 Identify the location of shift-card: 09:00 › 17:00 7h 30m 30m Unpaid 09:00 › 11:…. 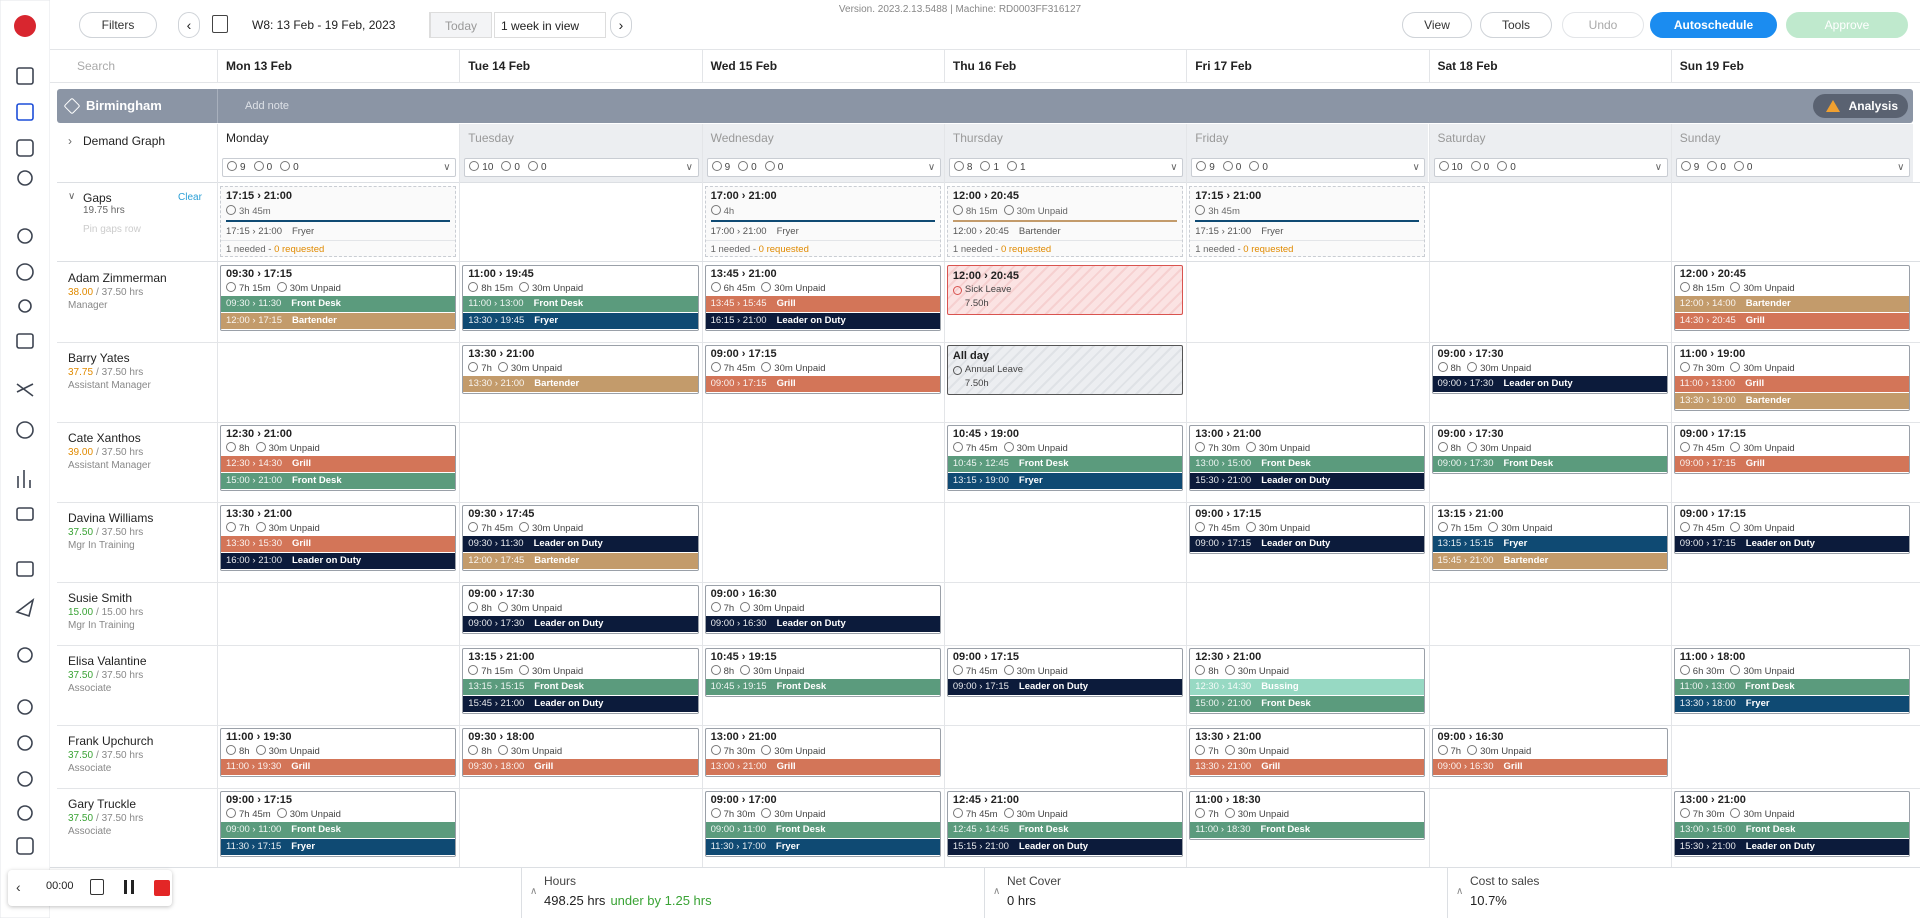
(822, 824).